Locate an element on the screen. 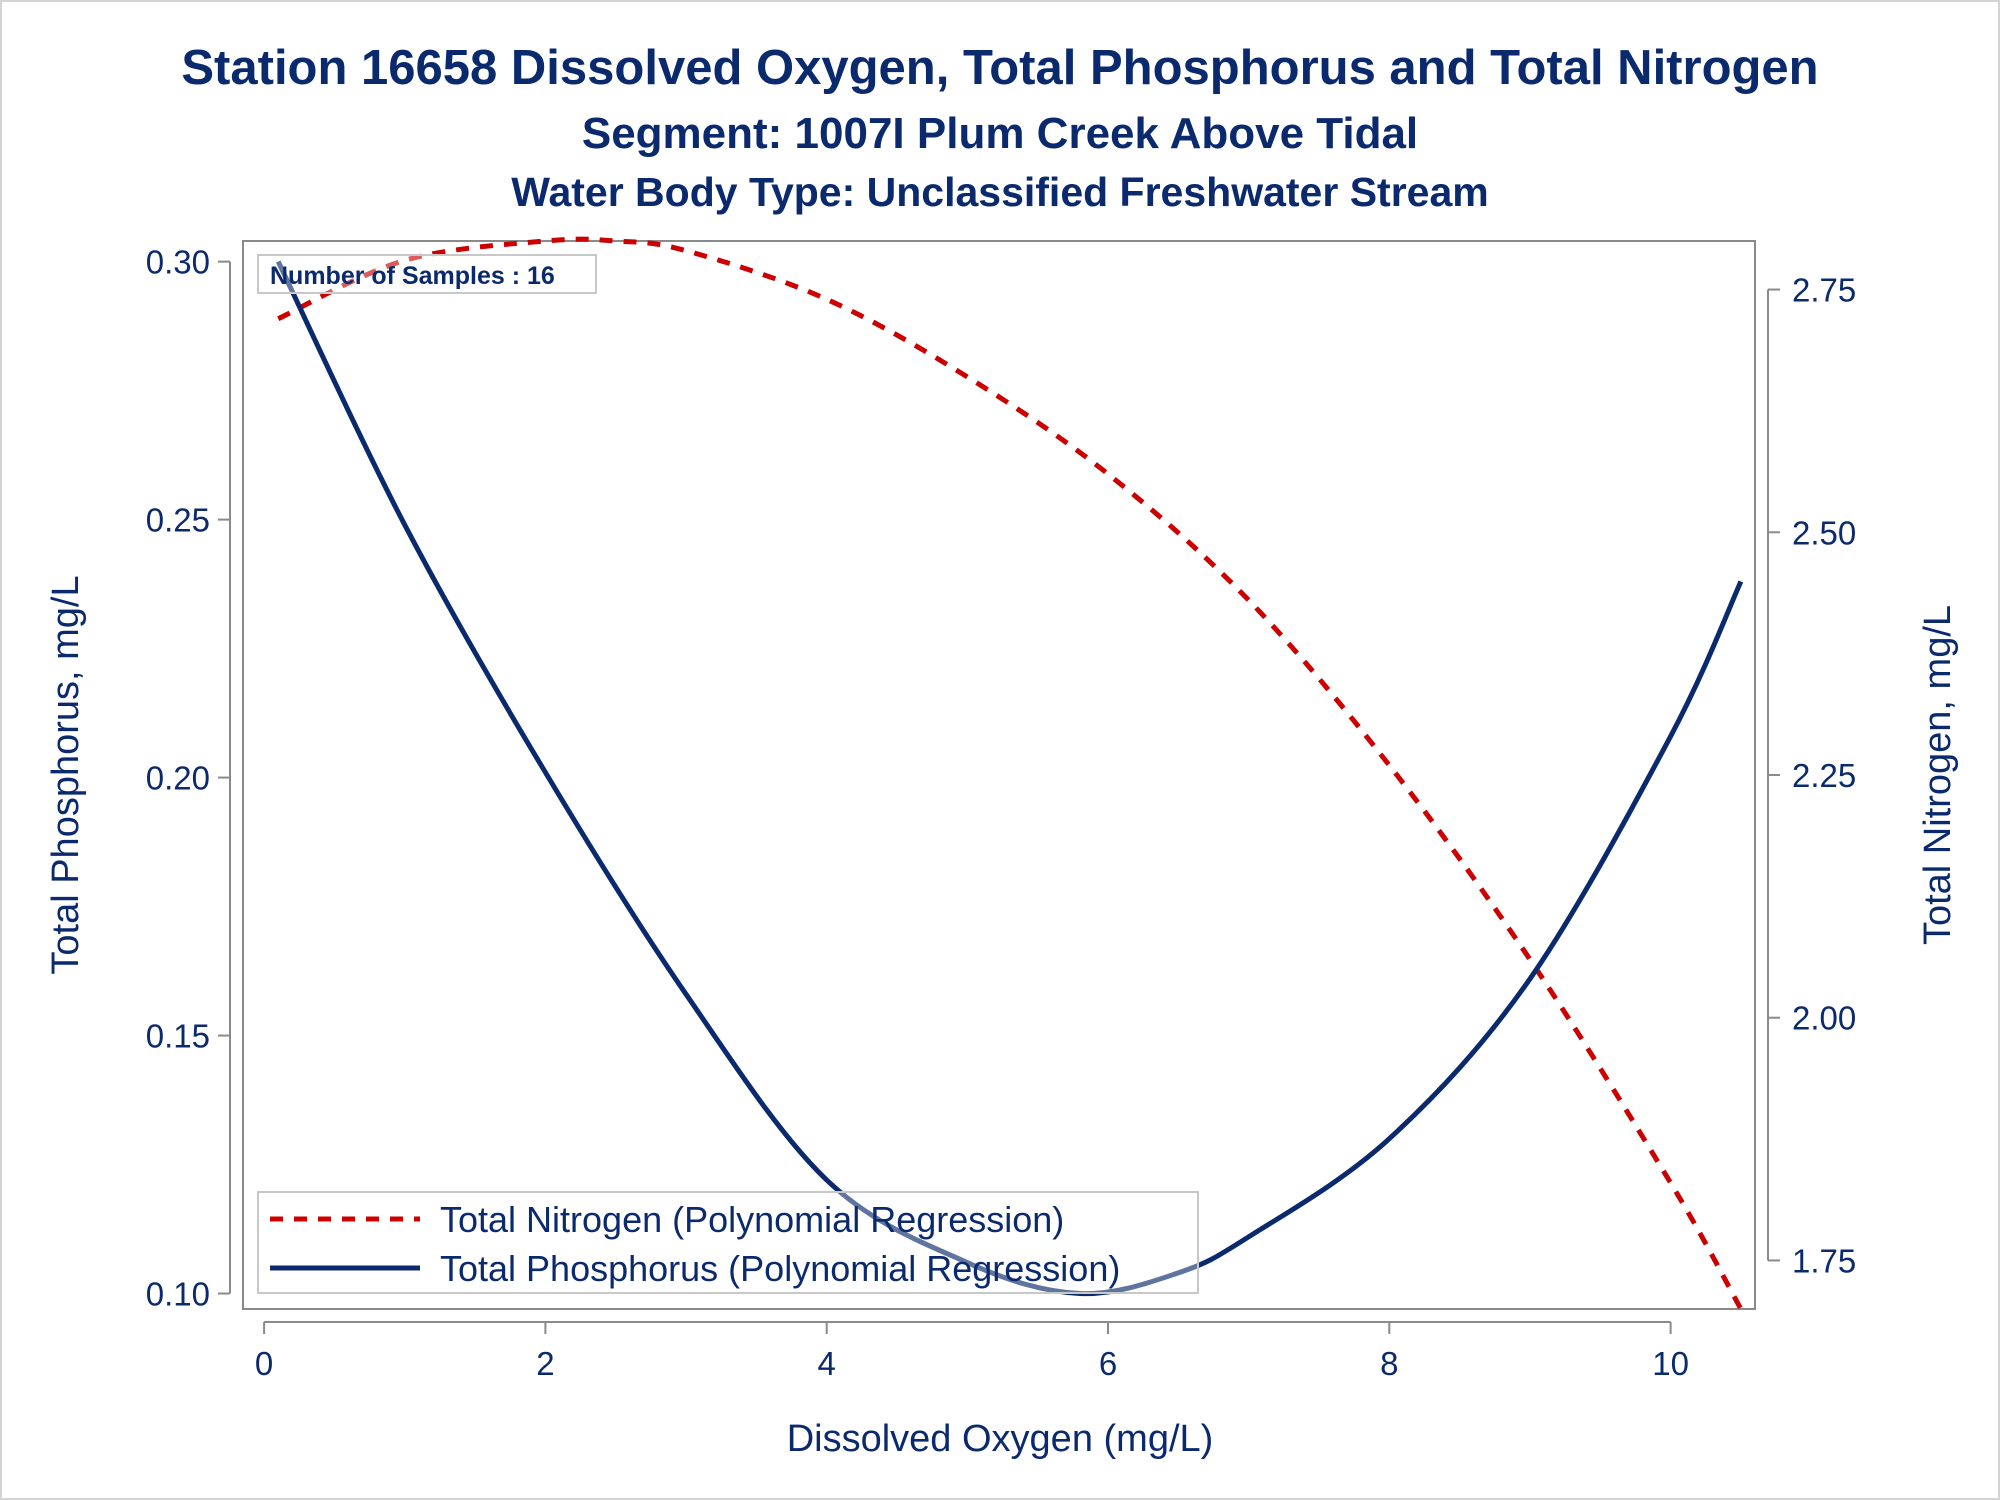 The image size is (2000, 1500). y-left-tick-label: 0.15 is located at coordinates (178, 1036).